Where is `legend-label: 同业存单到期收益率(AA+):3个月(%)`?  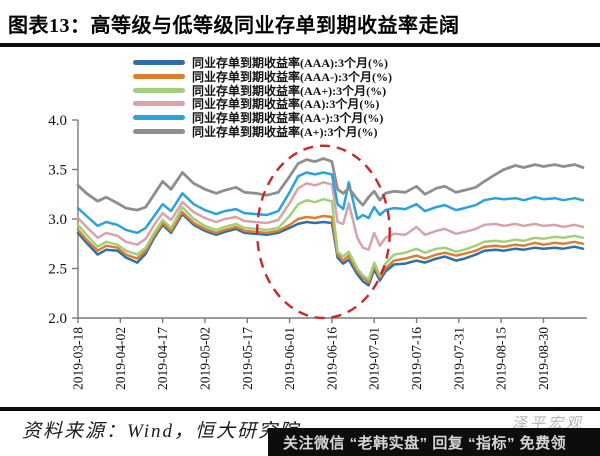 legend-label: 同业存单到期收益率(AA+):3个月(%) is located at coordinates (289, 90).